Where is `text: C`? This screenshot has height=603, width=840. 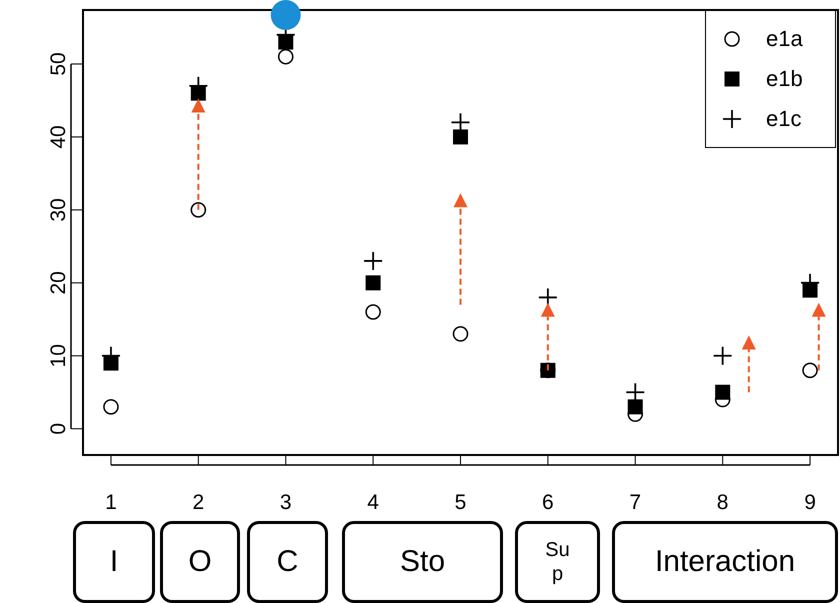
text: C is located at coordinates (287, 562).